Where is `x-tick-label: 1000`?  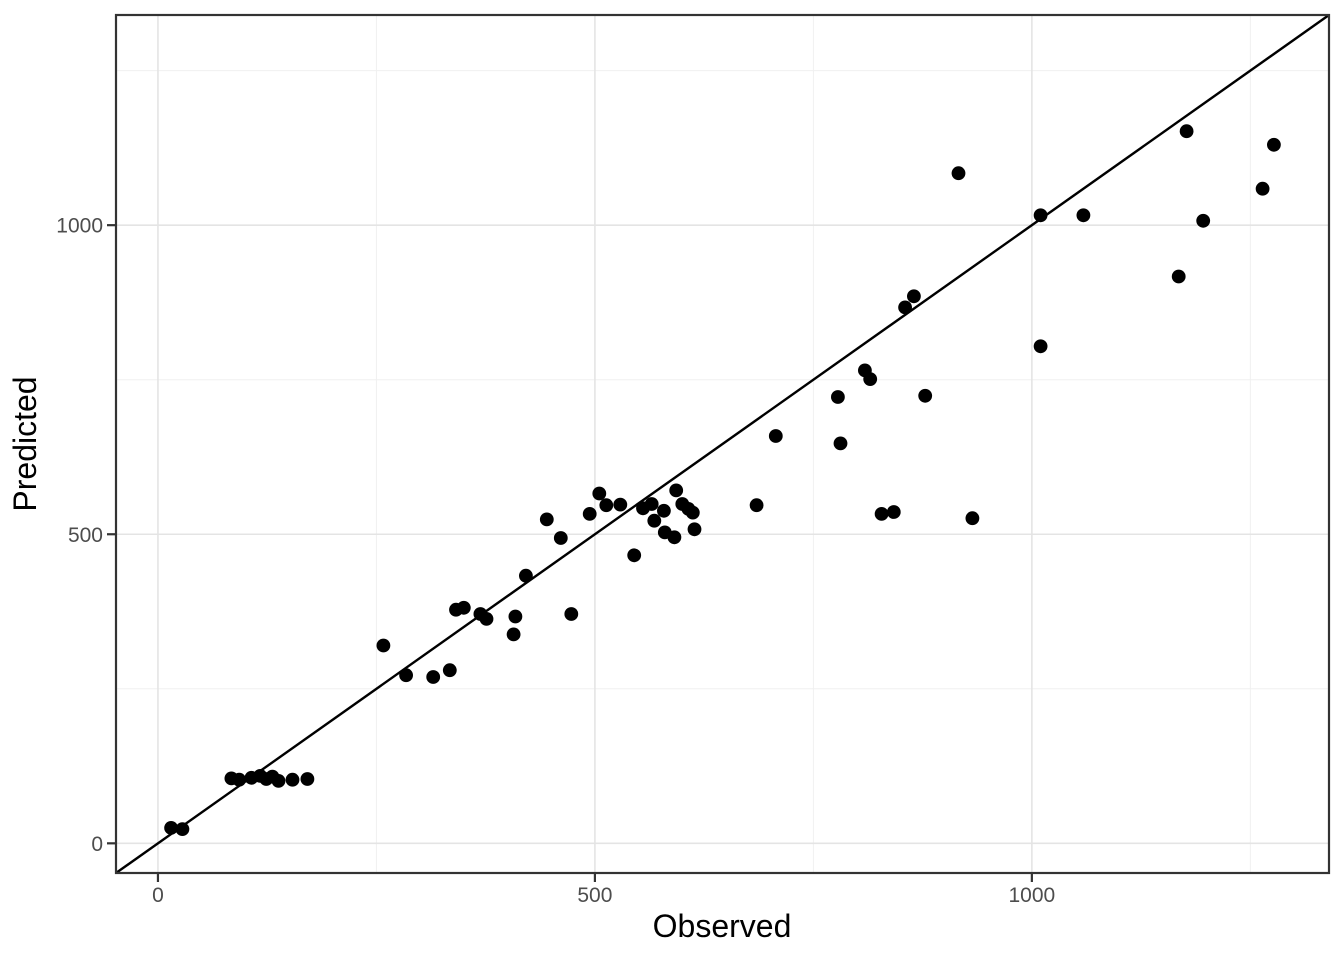 x-tick-label: 1000 is located at coordinates (1032, 895).